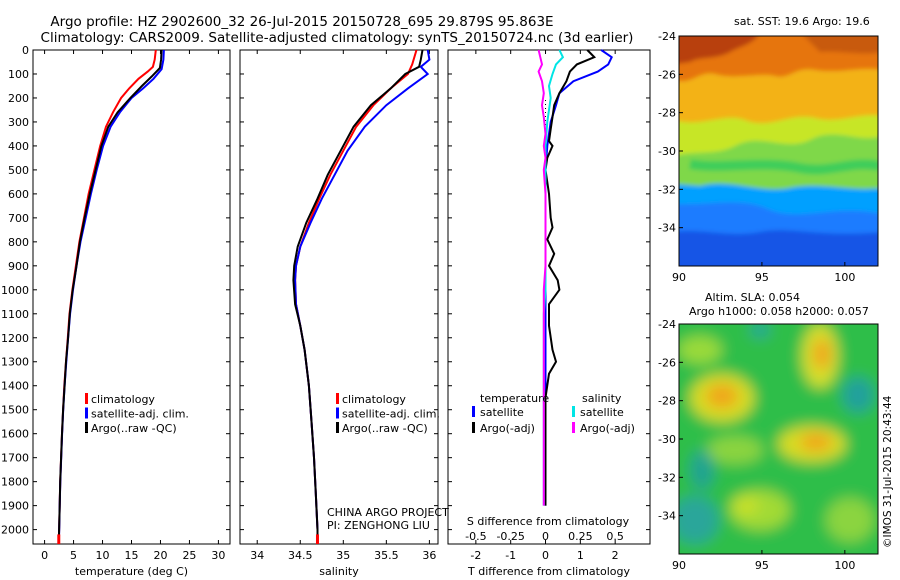 The height and width of the screenshot is (580, 900). What do you see at coordinates (131, 571) in the screenshot?
I see `x-axis-label: temperature (deg C)` at bounding box center [131, 571].